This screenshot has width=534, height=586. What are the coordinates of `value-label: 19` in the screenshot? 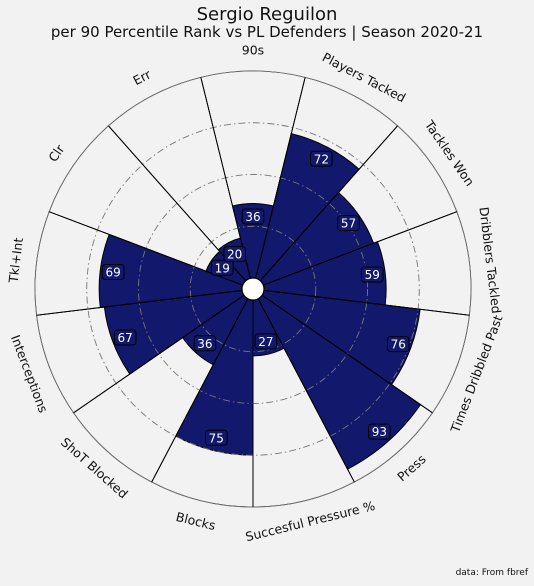 It's located at (222, 268).